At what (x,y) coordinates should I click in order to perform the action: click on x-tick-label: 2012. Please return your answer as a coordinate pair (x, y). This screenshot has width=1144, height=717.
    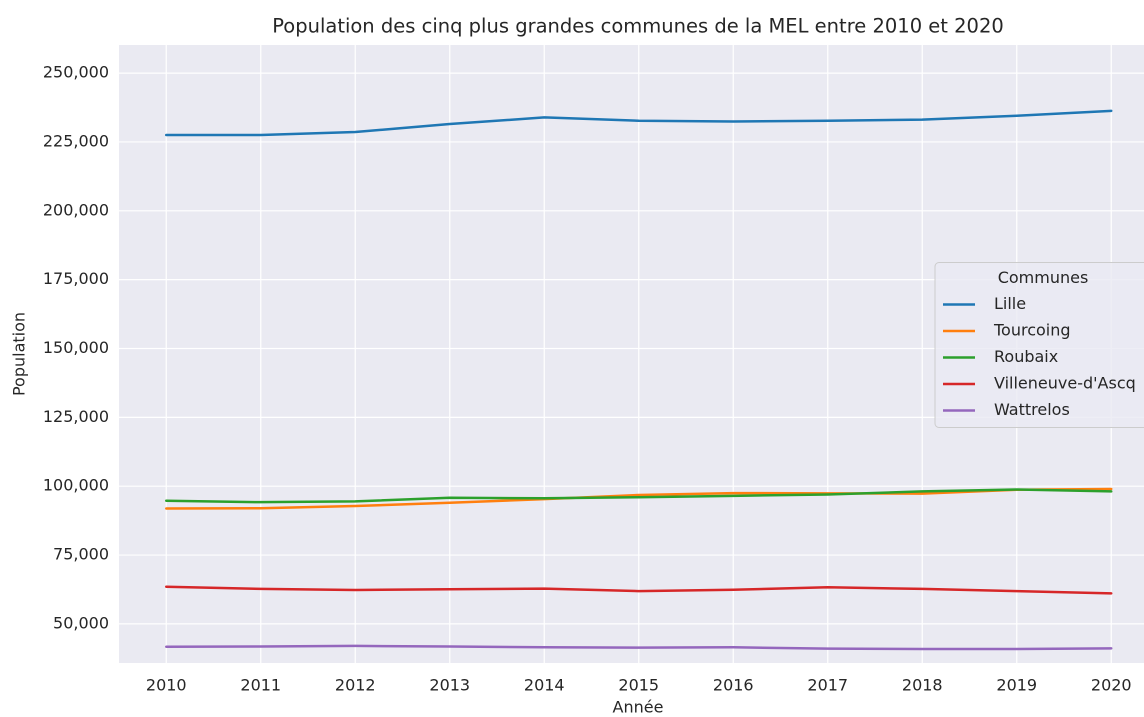
    Looking at the image, I should click on (355, 685).